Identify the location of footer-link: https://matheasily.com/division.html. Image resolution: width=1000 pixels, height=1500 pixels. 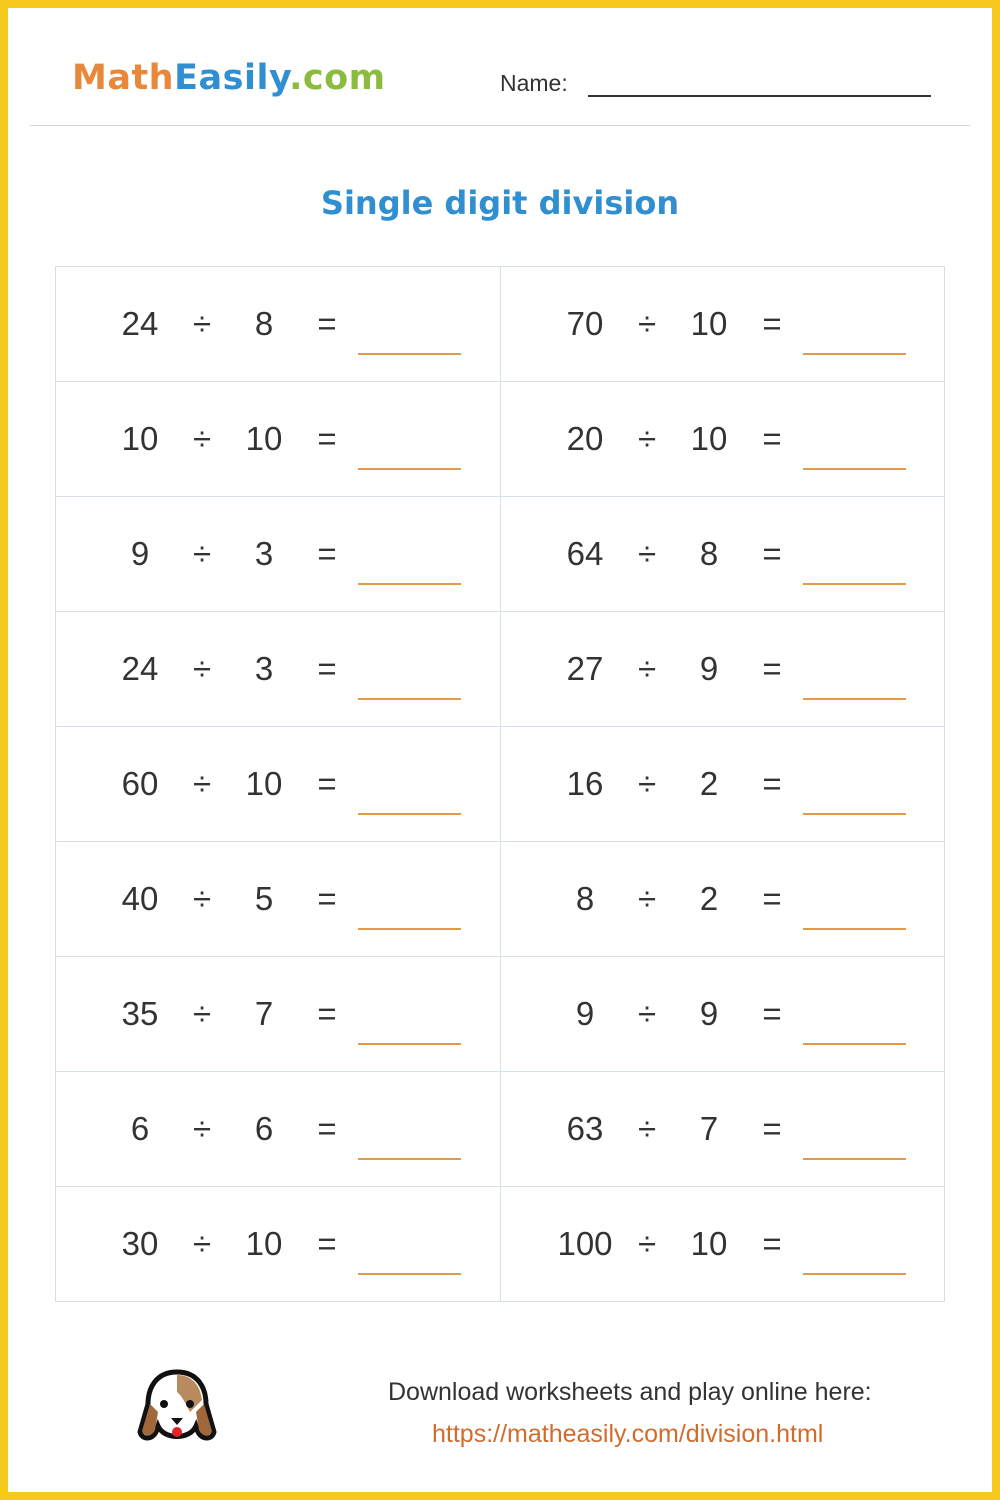
(628, 1434).